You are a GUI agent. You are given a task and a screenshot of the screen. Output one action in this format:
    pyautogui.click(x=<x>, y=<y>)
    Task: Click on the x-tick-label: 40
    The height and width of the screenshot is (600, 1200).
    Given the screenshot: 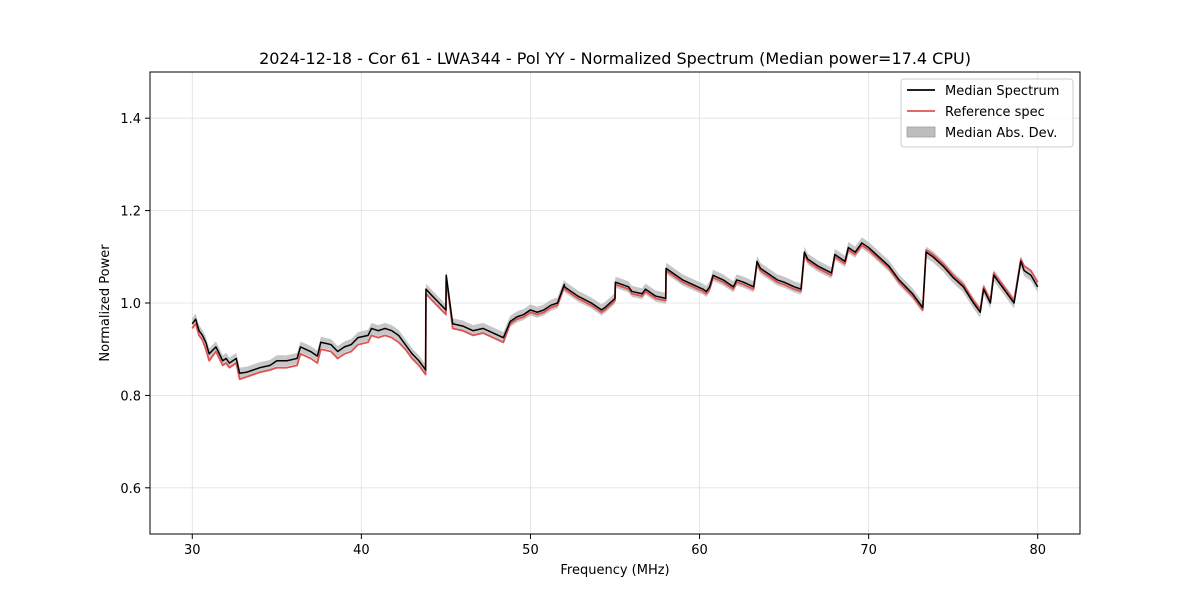 What is the action you would take?
    pyautogui.click(x=361, y=550)
    